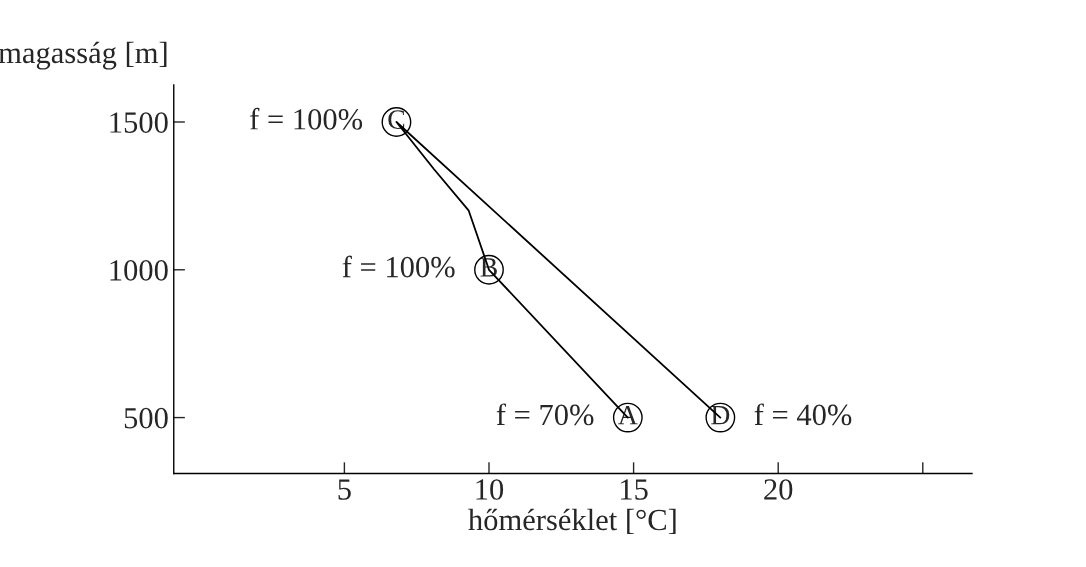  I want to click on annotation: f = 70%, so click(545, 414).